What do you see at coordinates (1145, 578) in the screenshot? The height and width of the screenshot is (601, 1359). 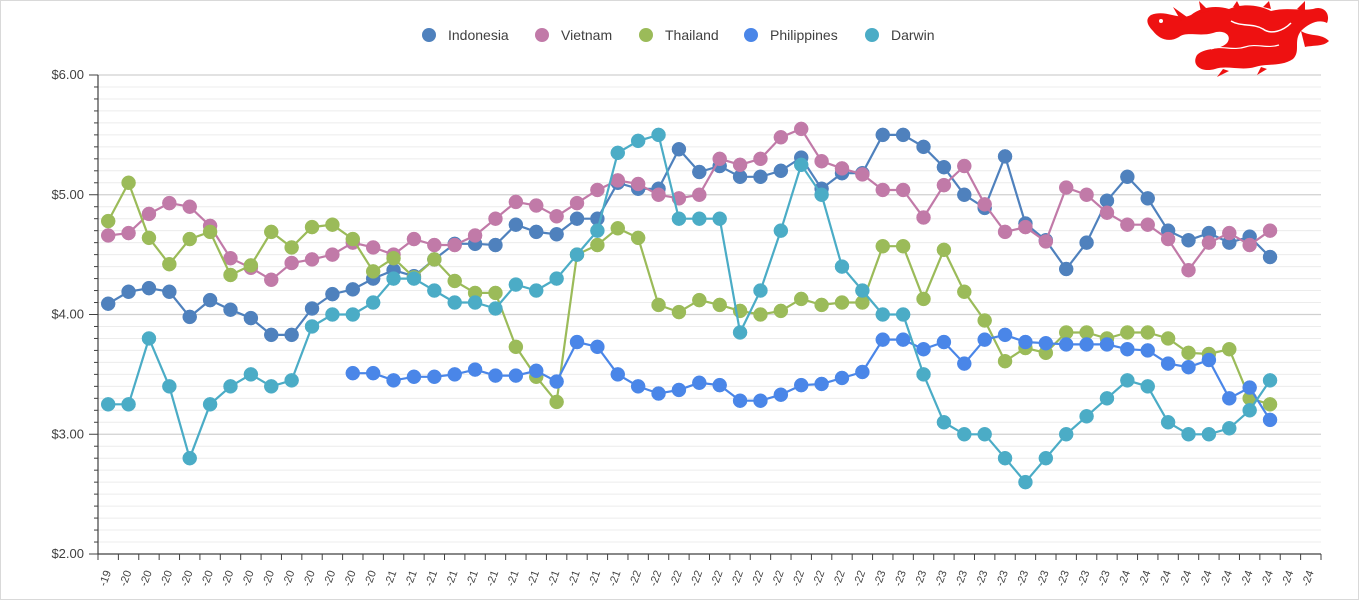 I see `x-tick-label: -24` at bounding box center [1145, 578].